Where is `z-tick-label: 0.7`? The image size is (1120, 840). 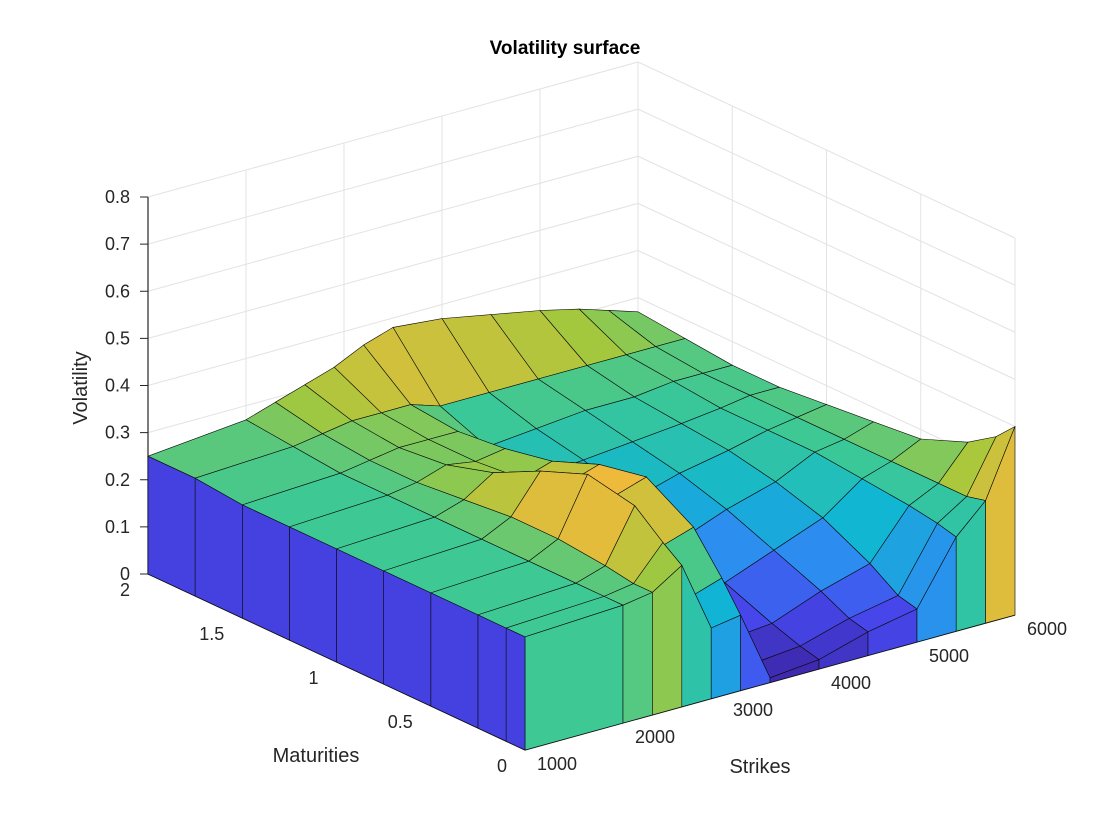 z-tick-label: 0.7 is located at coordinates (117, 244).